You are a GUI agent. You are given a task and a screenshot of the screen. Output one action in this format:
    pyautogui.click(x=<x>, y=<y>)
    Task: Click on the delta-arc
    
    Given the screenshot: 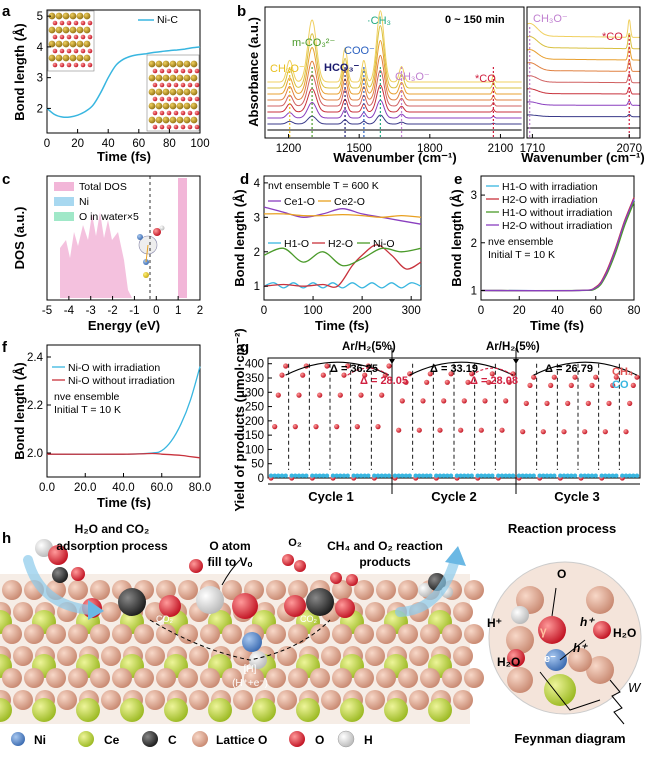 What is the action you would take?
    pyautogui.click(x=368, y=371)
    